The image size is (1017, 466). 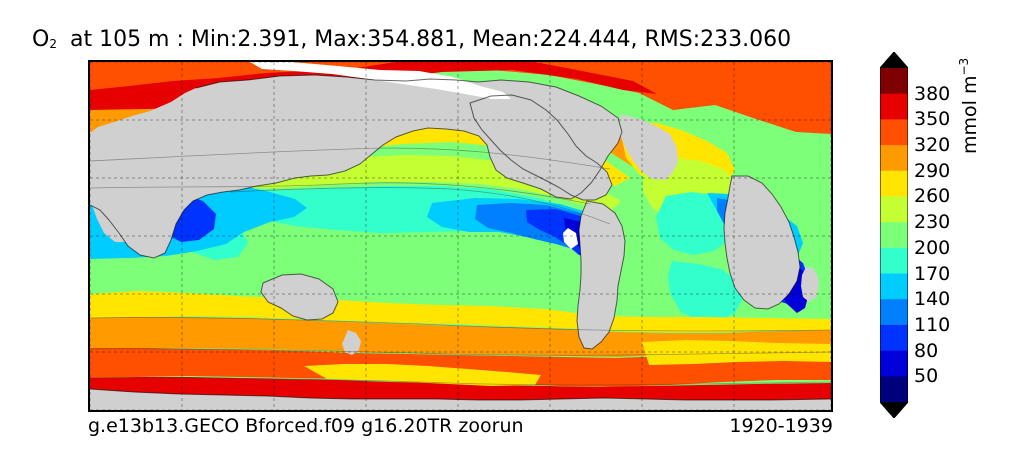 I want to click on title-variable: O2, so click(x=44, y=39).